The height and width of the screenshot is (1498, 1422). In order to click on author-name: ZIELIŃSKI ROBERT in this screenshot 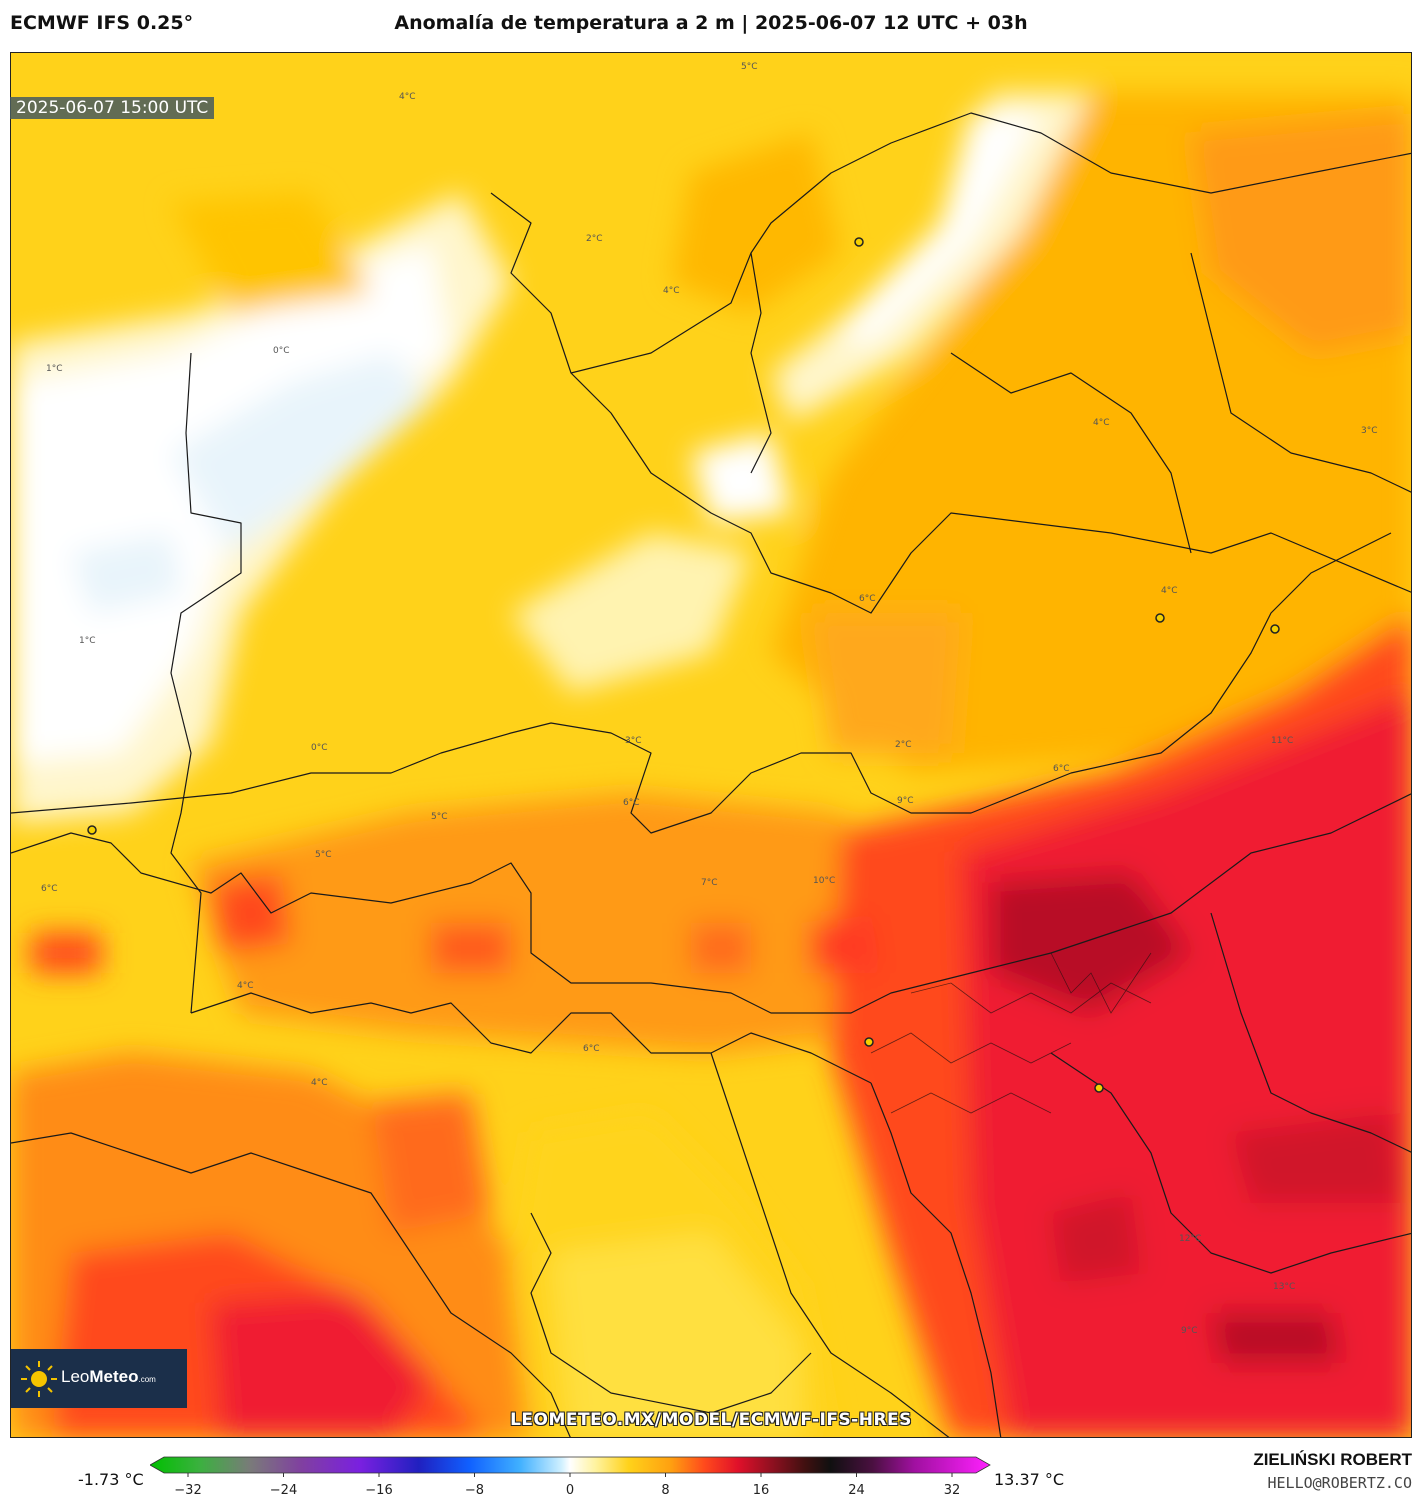, I will do `click(1332, 1459)`.